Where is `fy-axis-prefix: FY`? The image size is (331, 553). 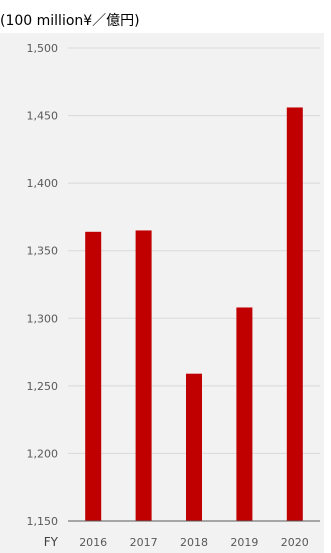 fy-axis-prefix: FY is located at coordinates (51, 542).